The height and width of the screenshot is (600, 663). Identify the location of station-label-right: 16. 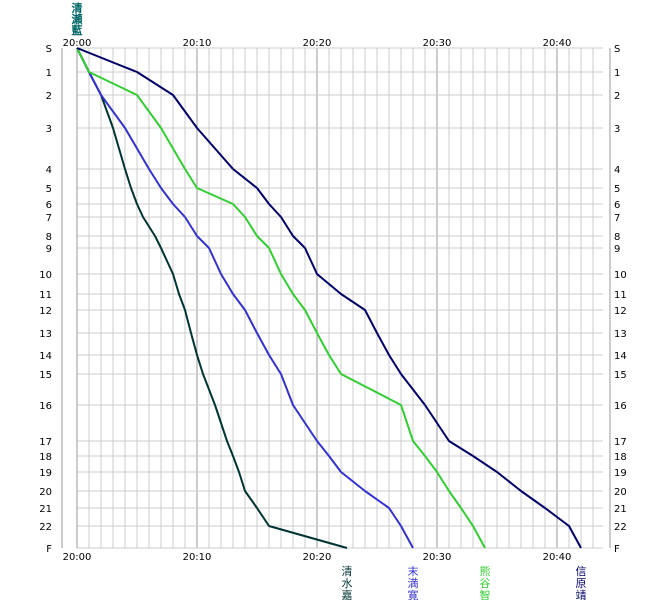
(620, 406).